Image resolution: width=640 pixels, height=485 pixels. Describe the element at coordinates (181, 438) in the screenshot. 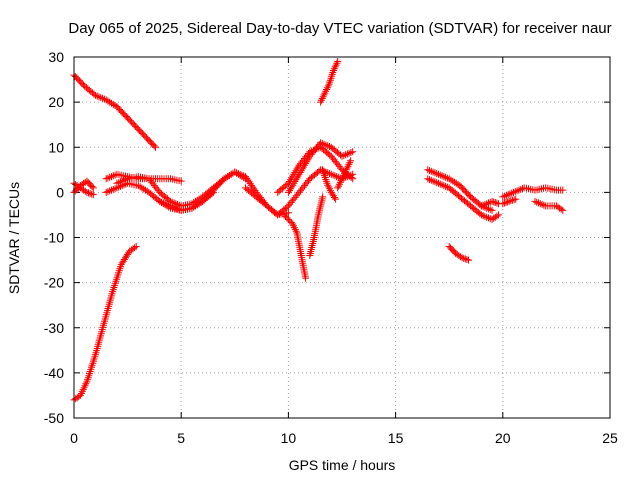

I see `x-tick-label: 5` at that location.